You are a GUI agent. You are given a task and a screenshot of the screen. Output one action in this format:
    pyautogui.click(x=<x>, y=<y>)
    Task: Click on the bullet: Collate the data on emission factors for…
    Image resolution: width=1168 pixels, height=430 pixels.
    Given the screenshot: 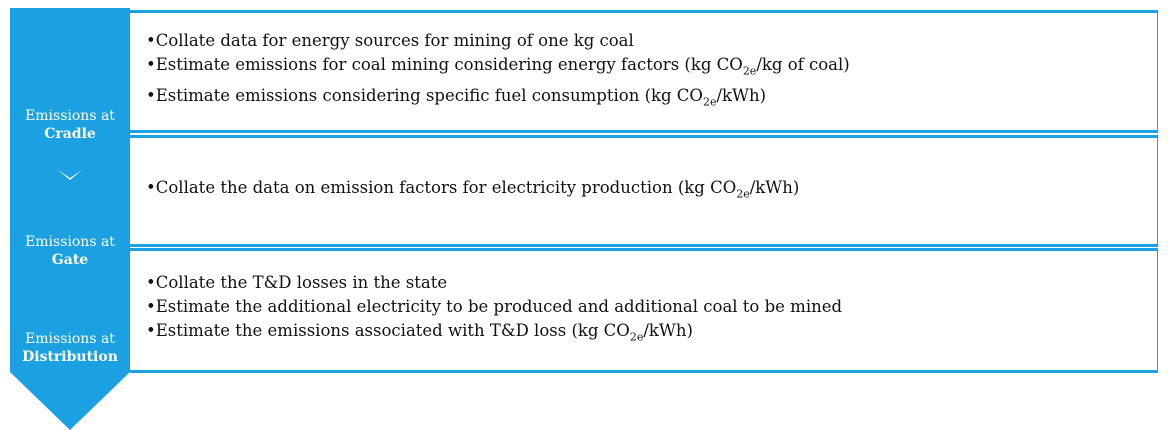 What is the action you would take?
    pyautogui.click(x=651, y=191)
    